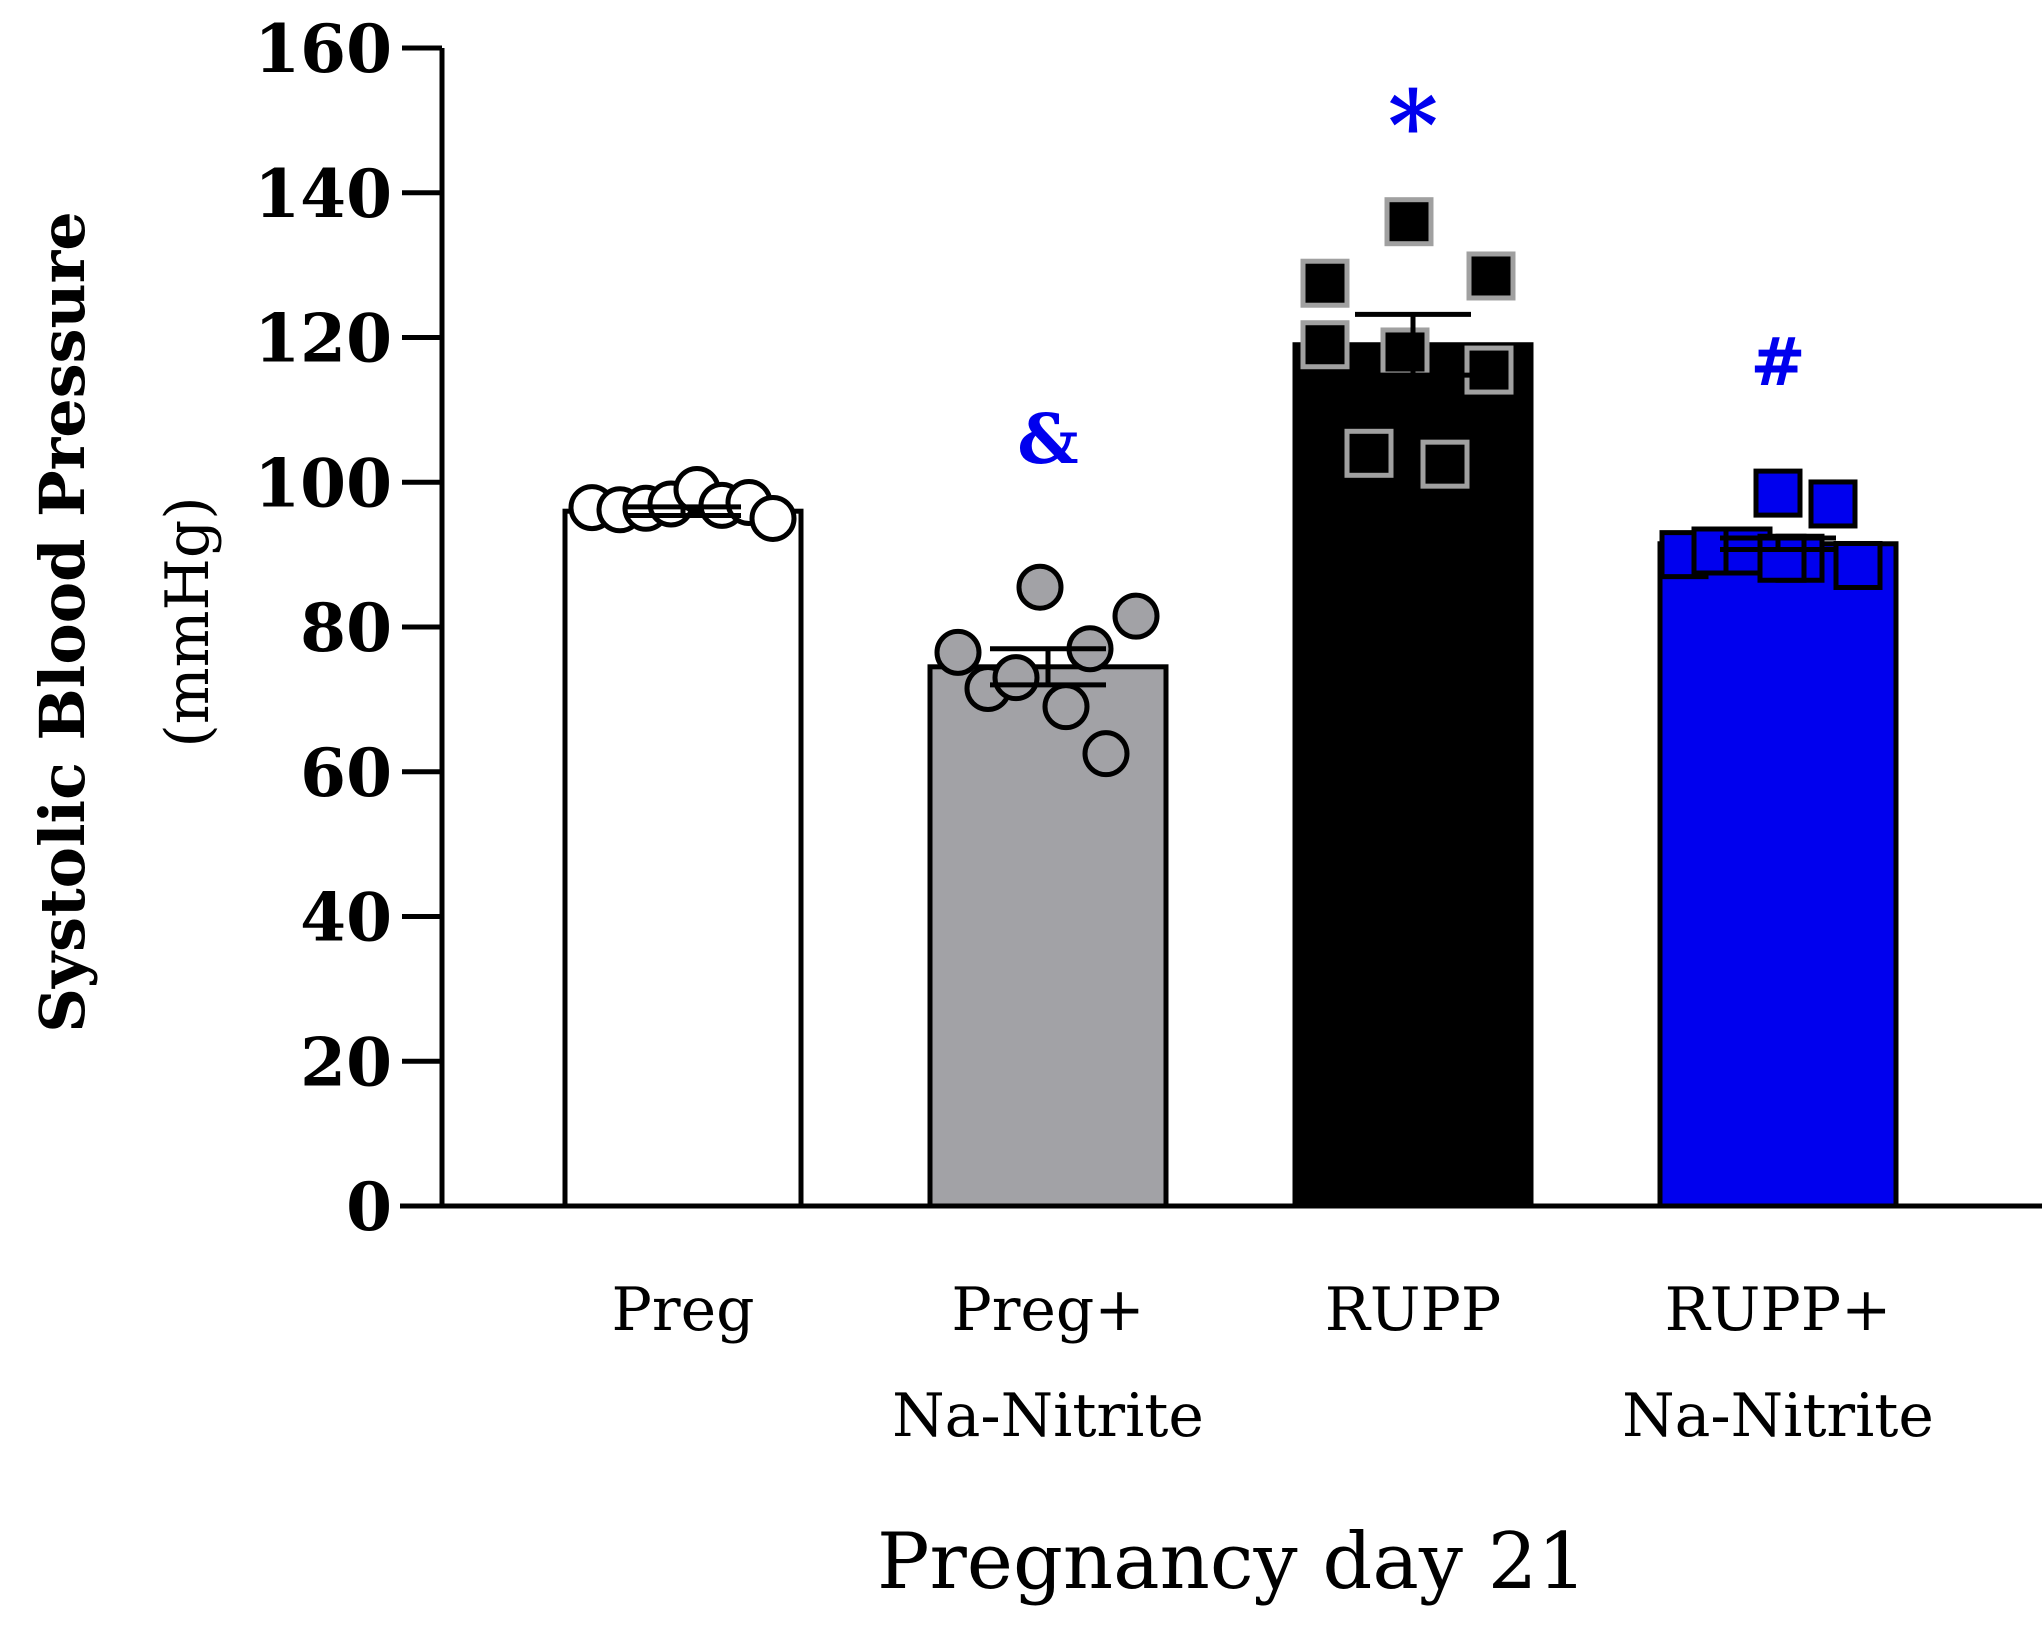 The width and height of the screenshot is (2042, 1640). What do you see at coordinates (1047, 440) in the screenshot?
I see `significance-marker: &` at bounding box center [1047, 440].